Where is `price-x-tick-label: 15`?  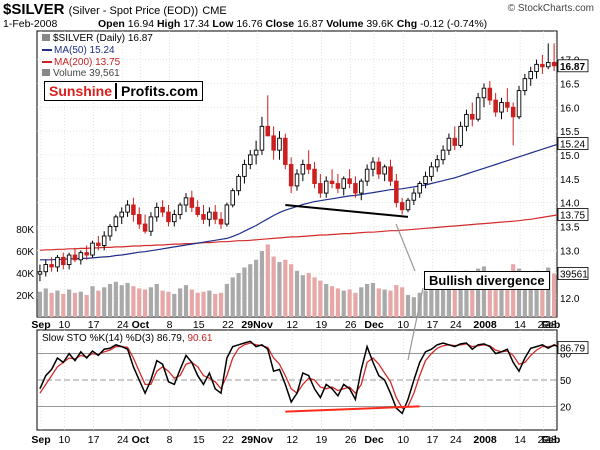 price-x-tick-label: 15 is located at coordinates (199, 325).